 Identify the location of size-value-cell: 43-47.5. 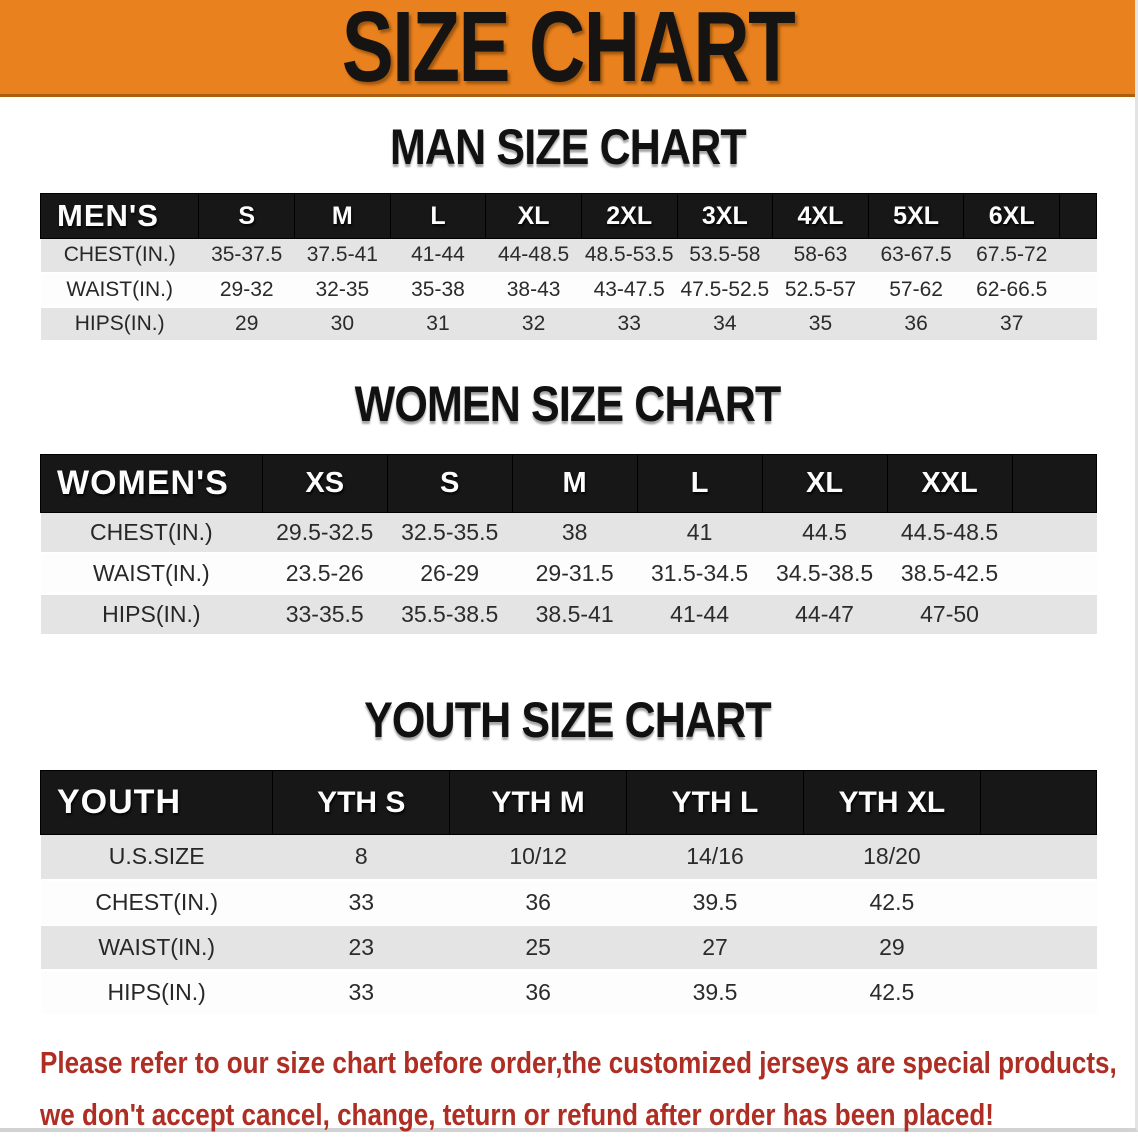
(629, 290).